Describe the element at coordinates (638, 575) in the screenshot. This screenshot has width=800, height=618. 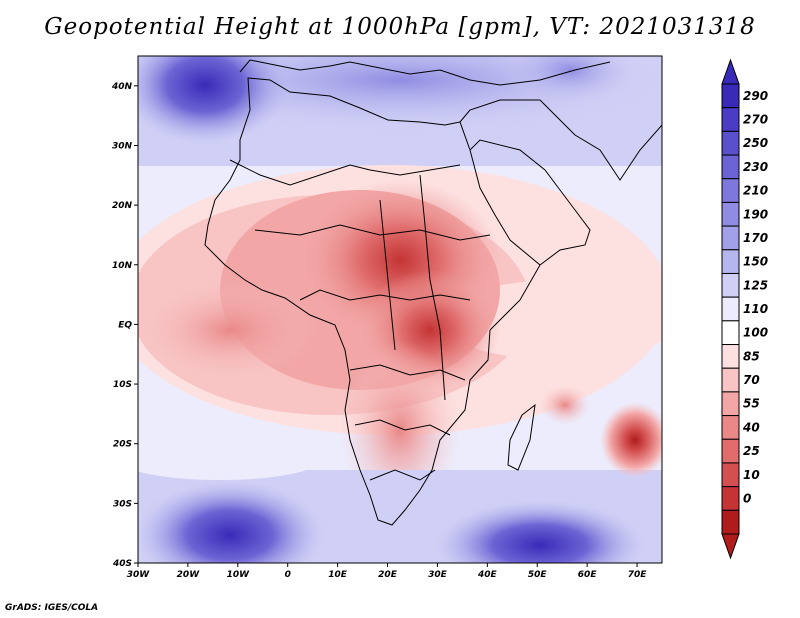
I see `lon-tick-label: 70E` at that location.